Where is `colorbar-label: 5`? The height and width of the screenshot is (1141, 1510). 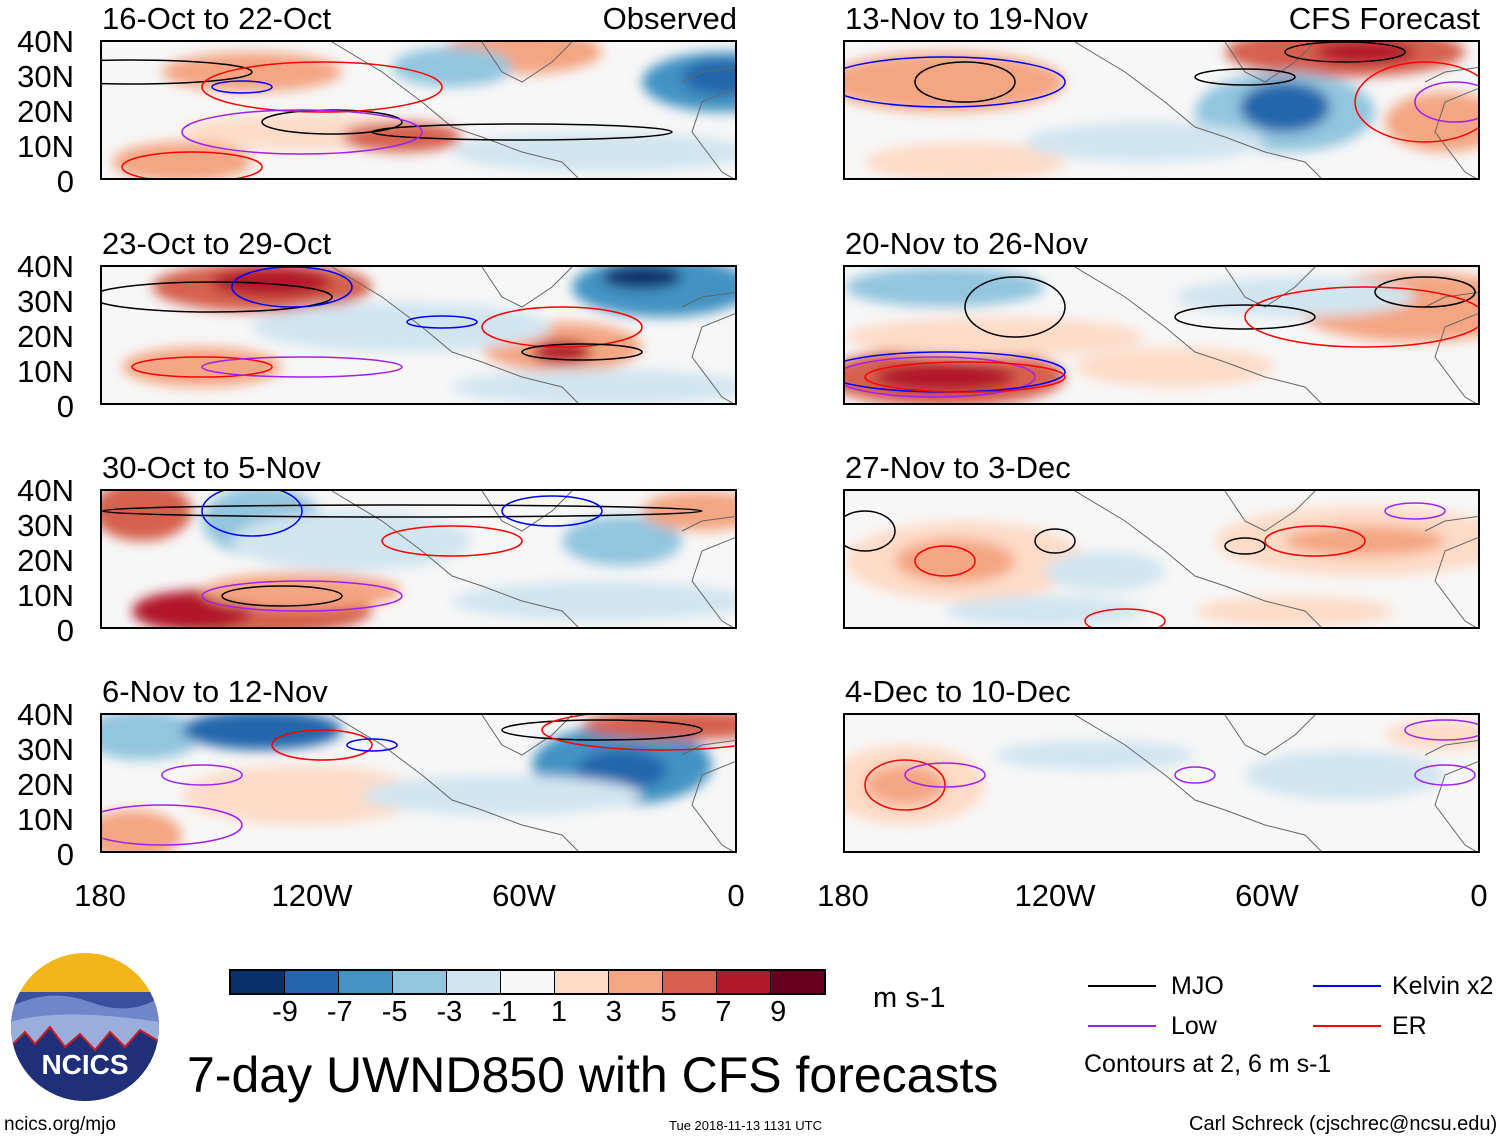 colorbar-label: 5 is located at coordinates (668, 1012).